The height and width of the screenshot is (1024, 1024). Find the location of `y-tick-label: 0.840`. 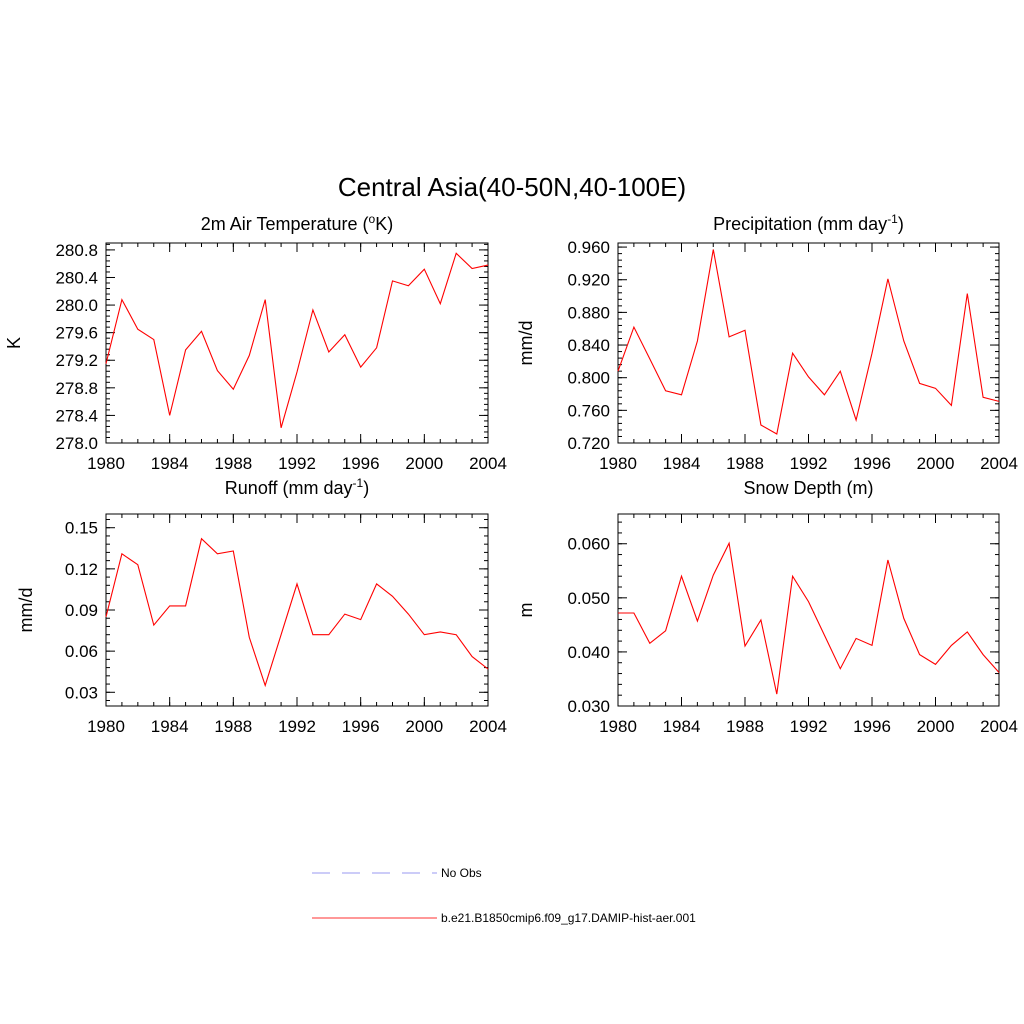

y-tick-label: 0.840 is located at coordinates (588, 345).